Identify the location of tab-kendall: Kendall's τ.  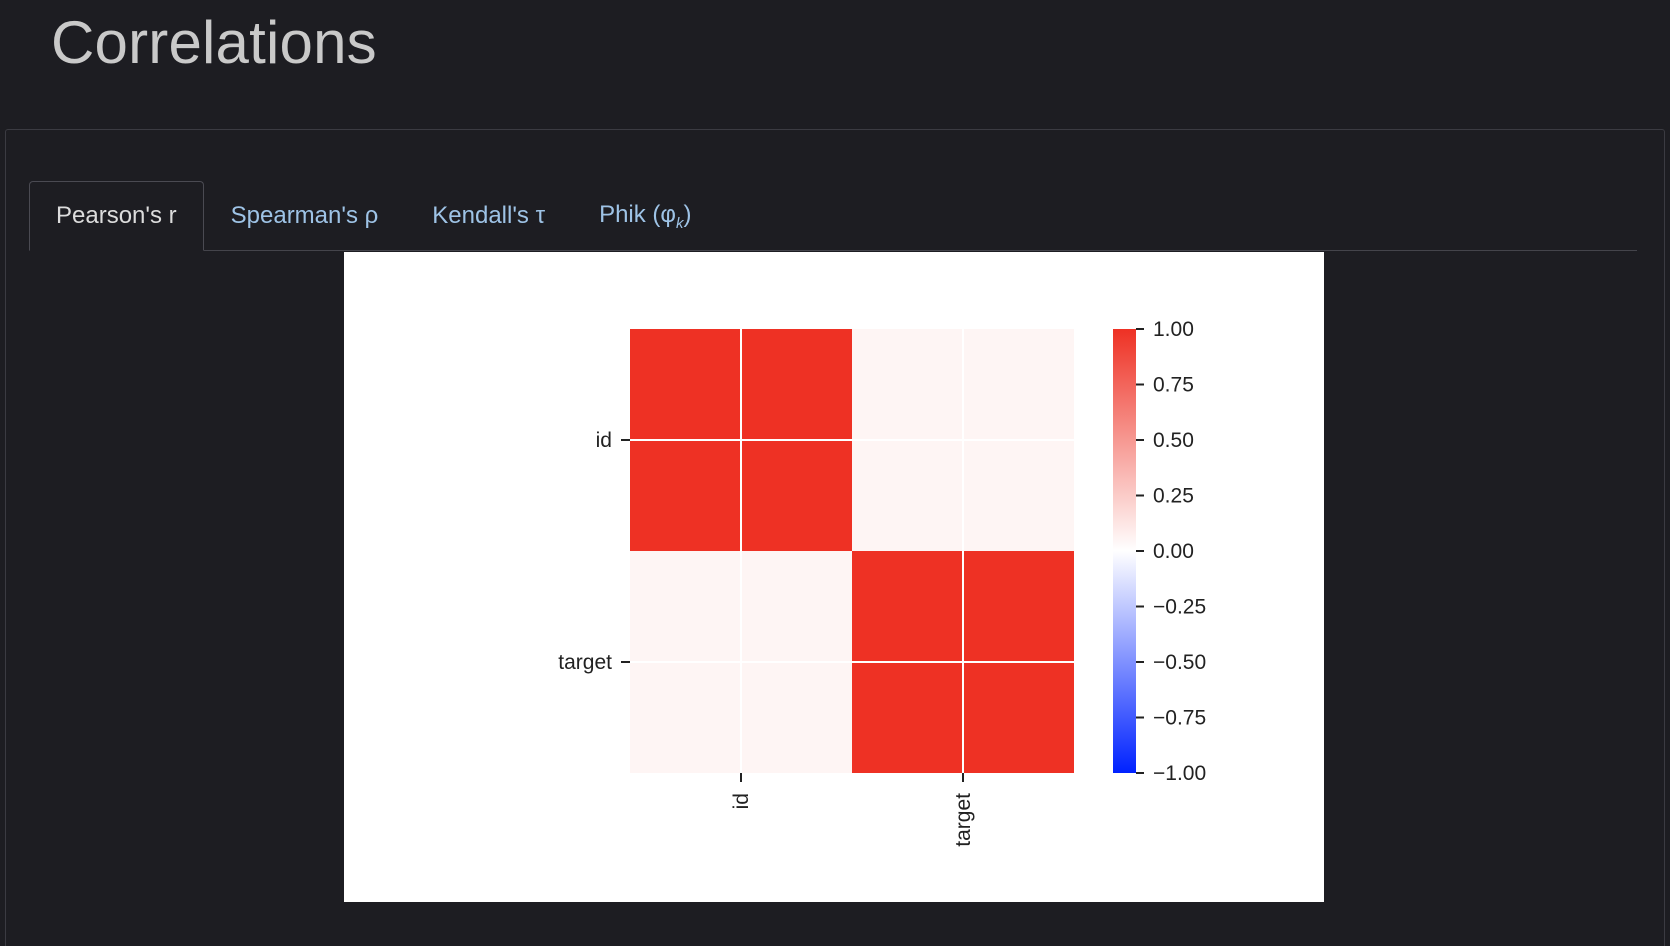
(488, 216).